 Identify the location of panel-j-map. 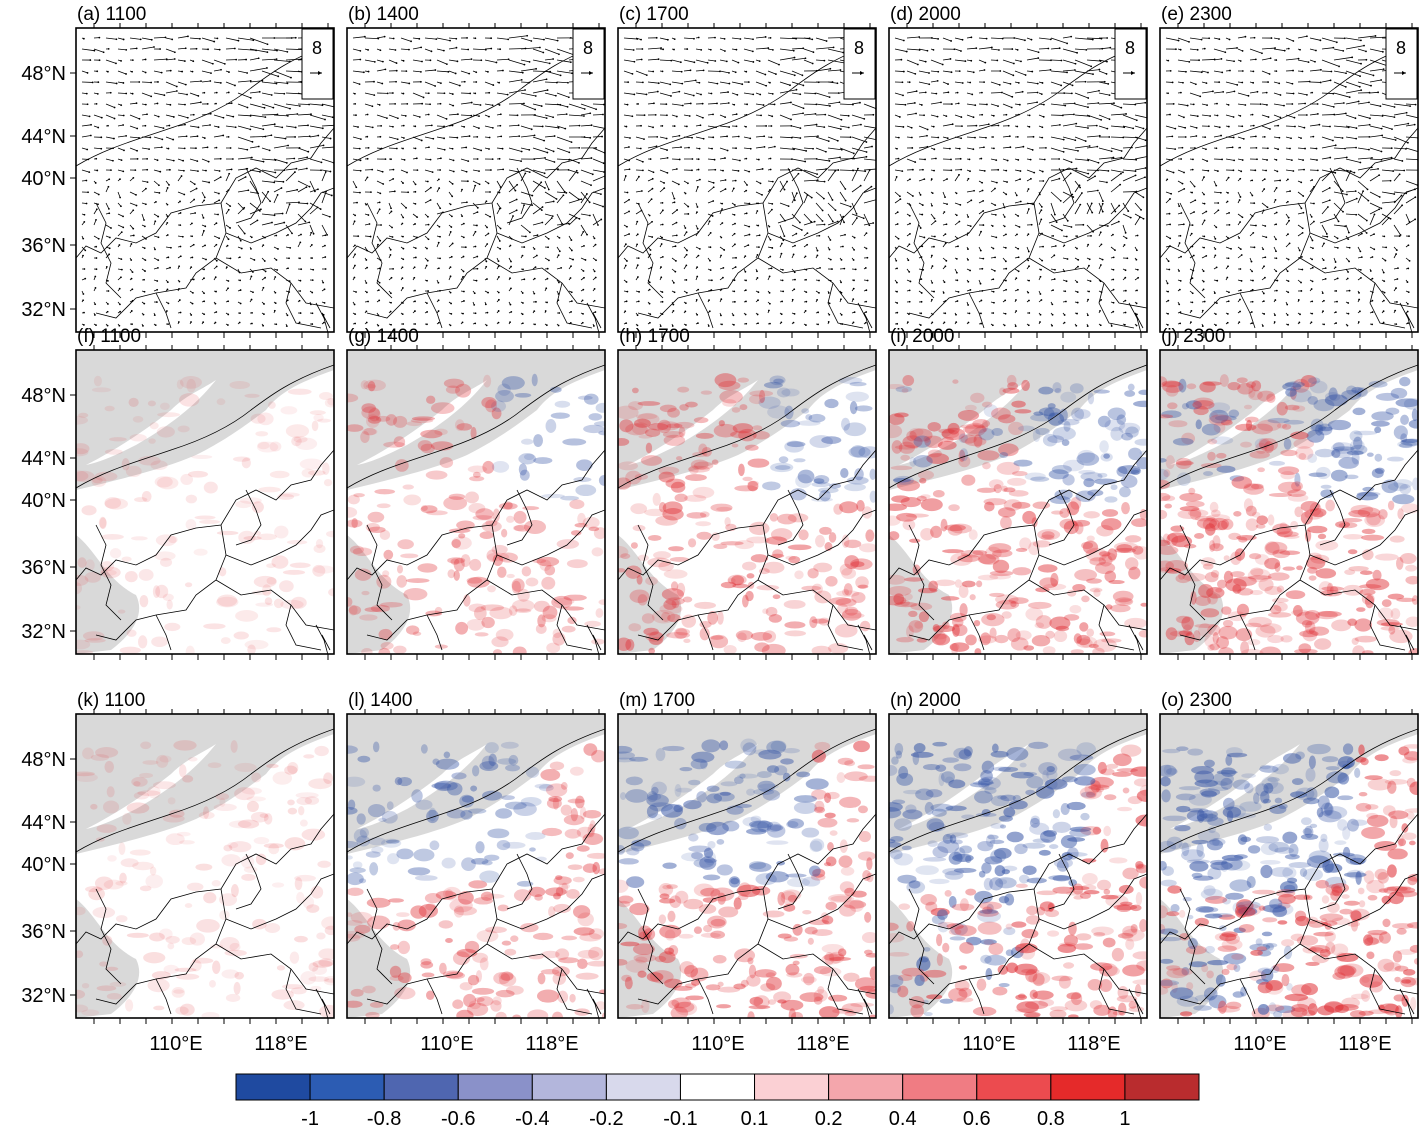
(1289, 502).